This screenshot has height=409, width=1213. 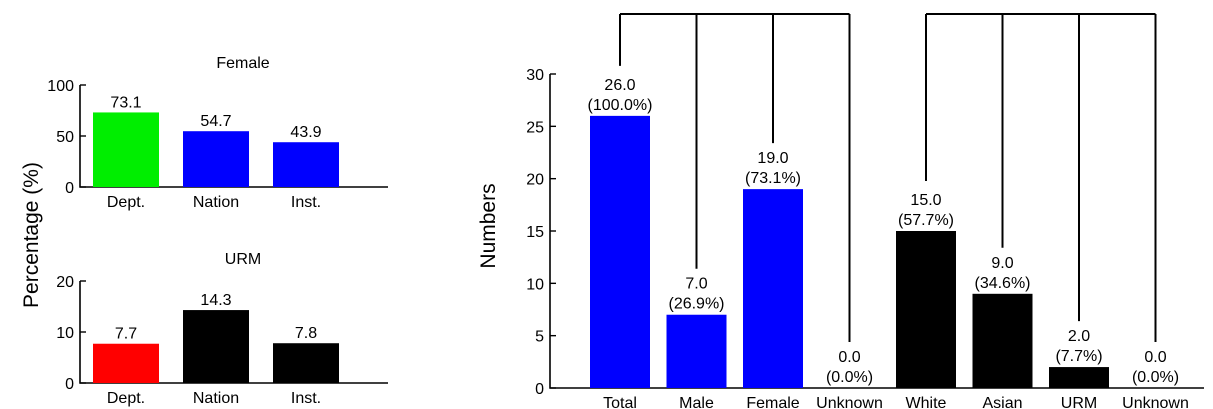 I want to click on y-tick-label: 15, so click(x=535, y=232).